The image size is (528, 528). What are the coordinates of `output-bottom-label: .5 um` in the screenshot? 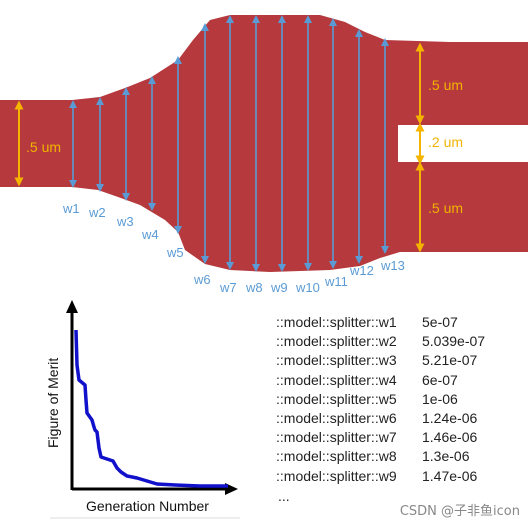 It's located at (445, 208).